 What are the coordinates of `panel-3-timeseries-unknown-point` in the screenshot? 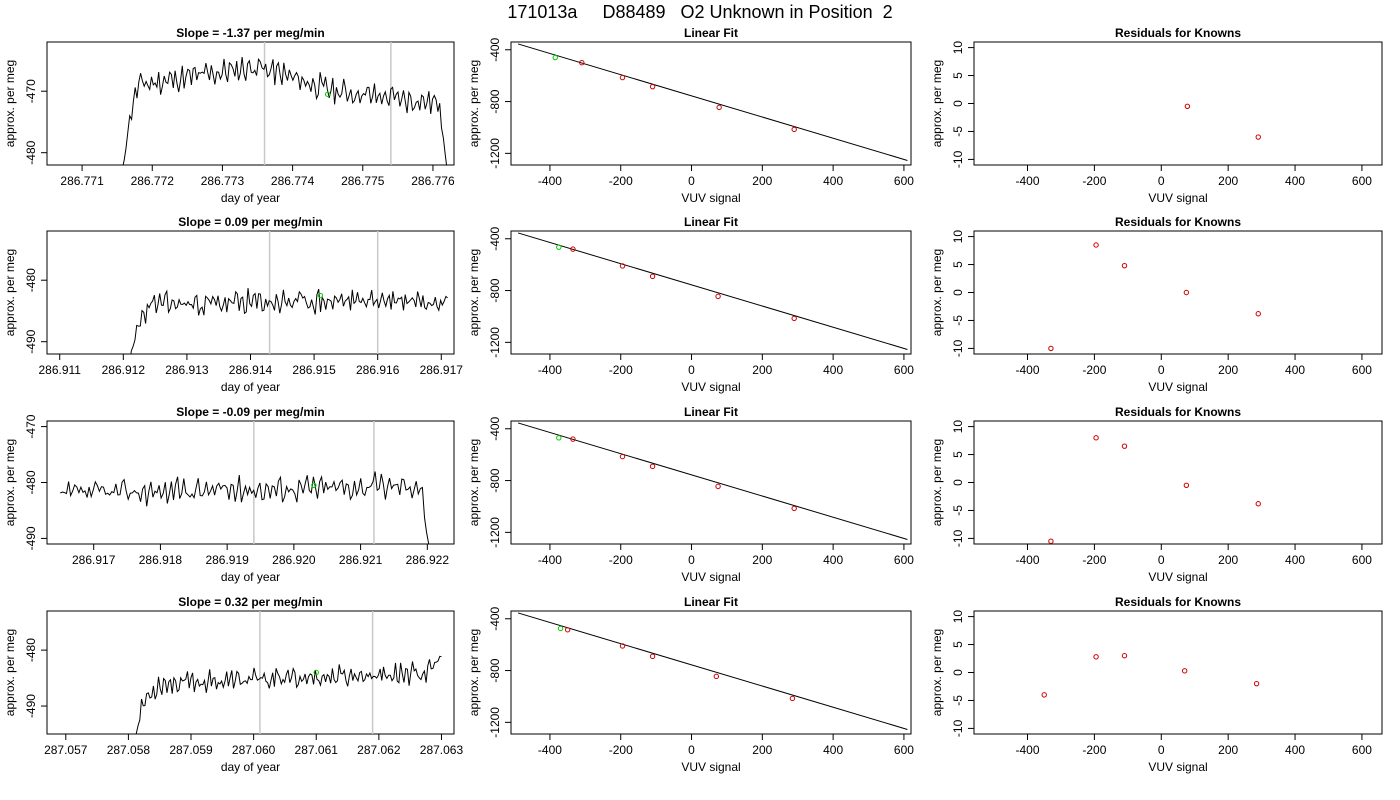 It's located at (316, 672).